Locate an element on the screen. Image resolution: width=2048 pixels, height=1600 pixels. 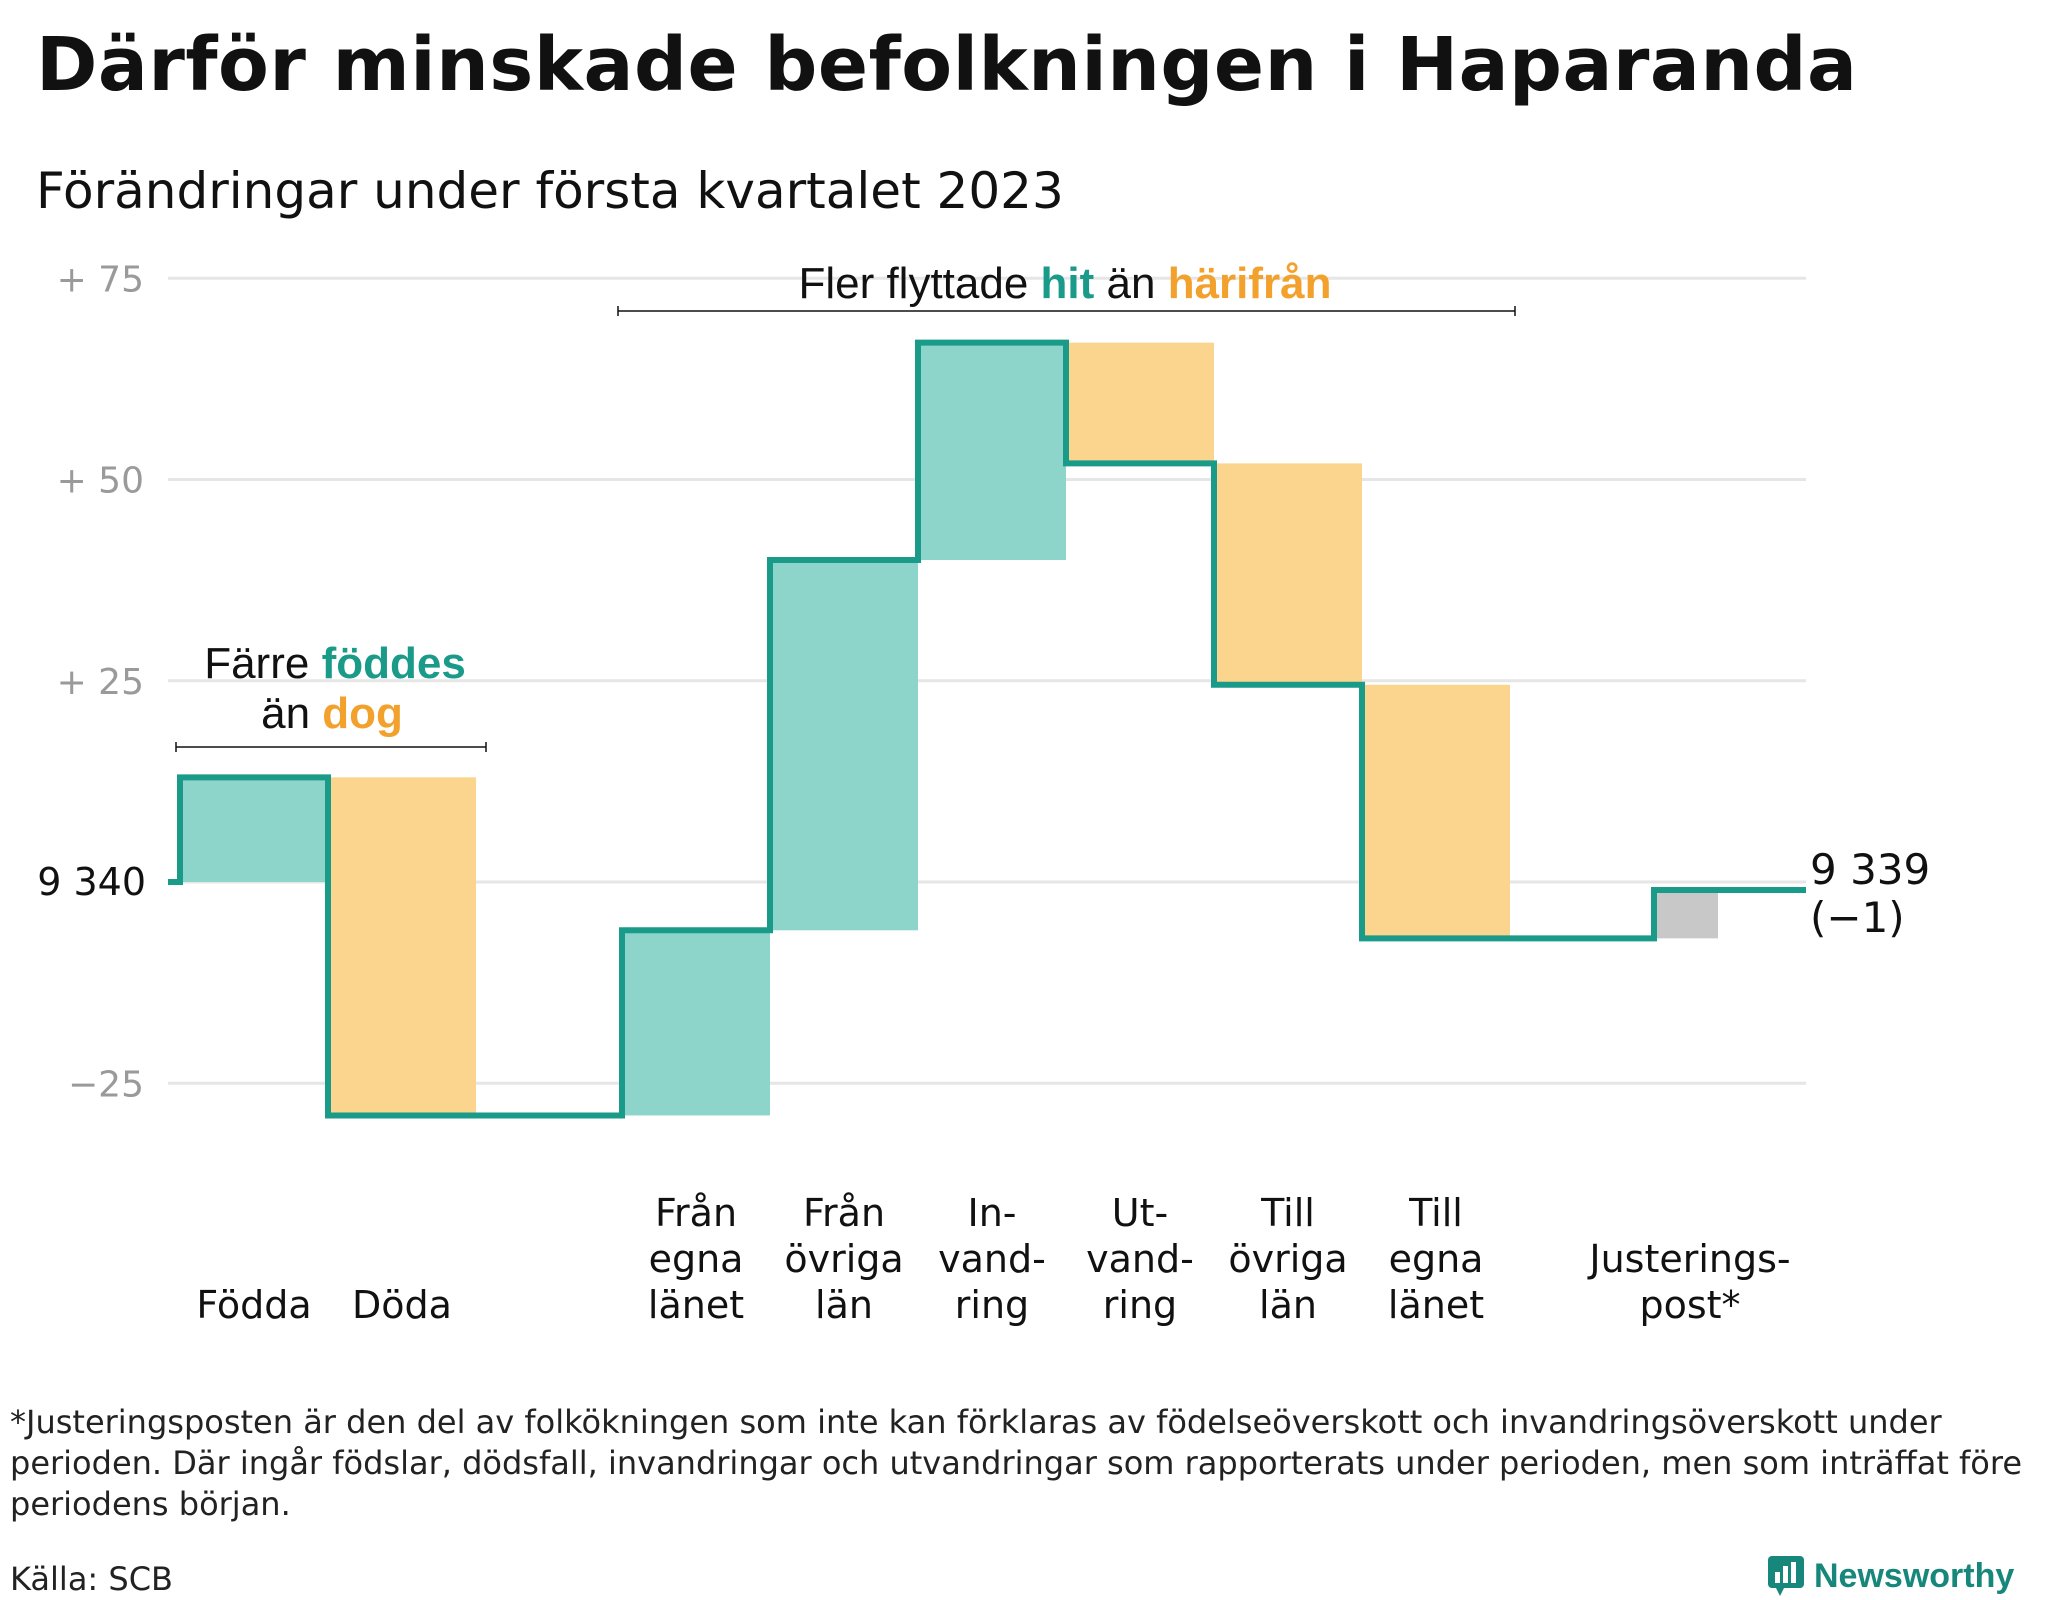
chart-title: Därför minskade befolkningen i Haparanda is located at coordinates (947, 65).